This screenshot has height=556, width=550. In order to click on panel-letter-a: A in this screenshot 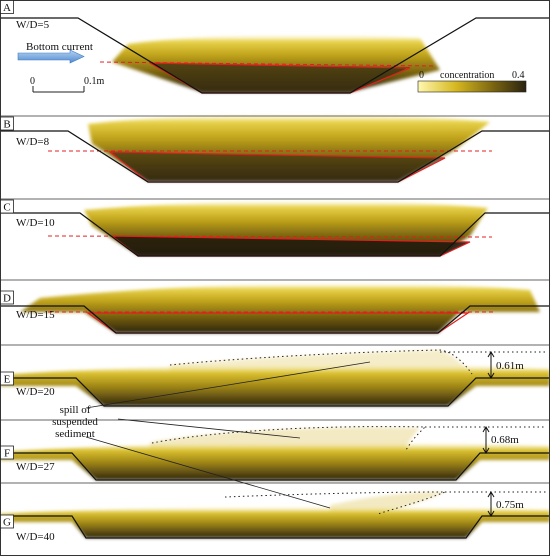, I will do `click(7, 8)`.